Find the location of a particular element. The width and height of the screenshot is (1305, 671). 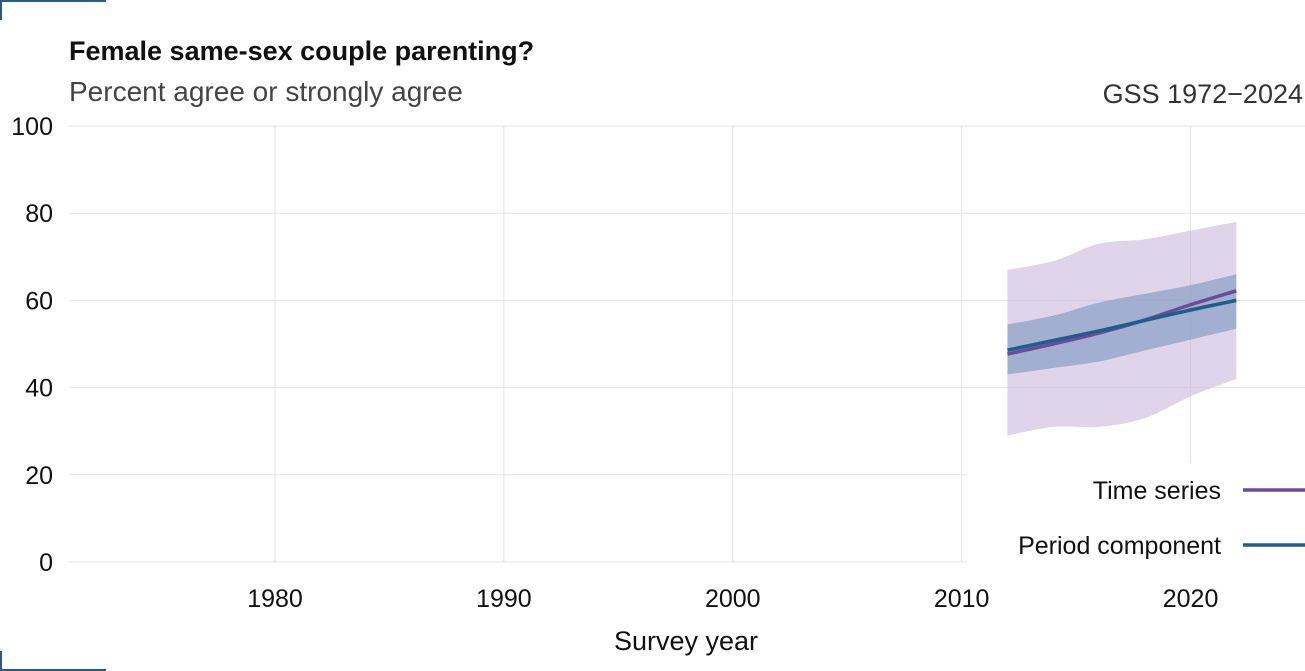

corner-mark-top is located at coordinates (53, 10).